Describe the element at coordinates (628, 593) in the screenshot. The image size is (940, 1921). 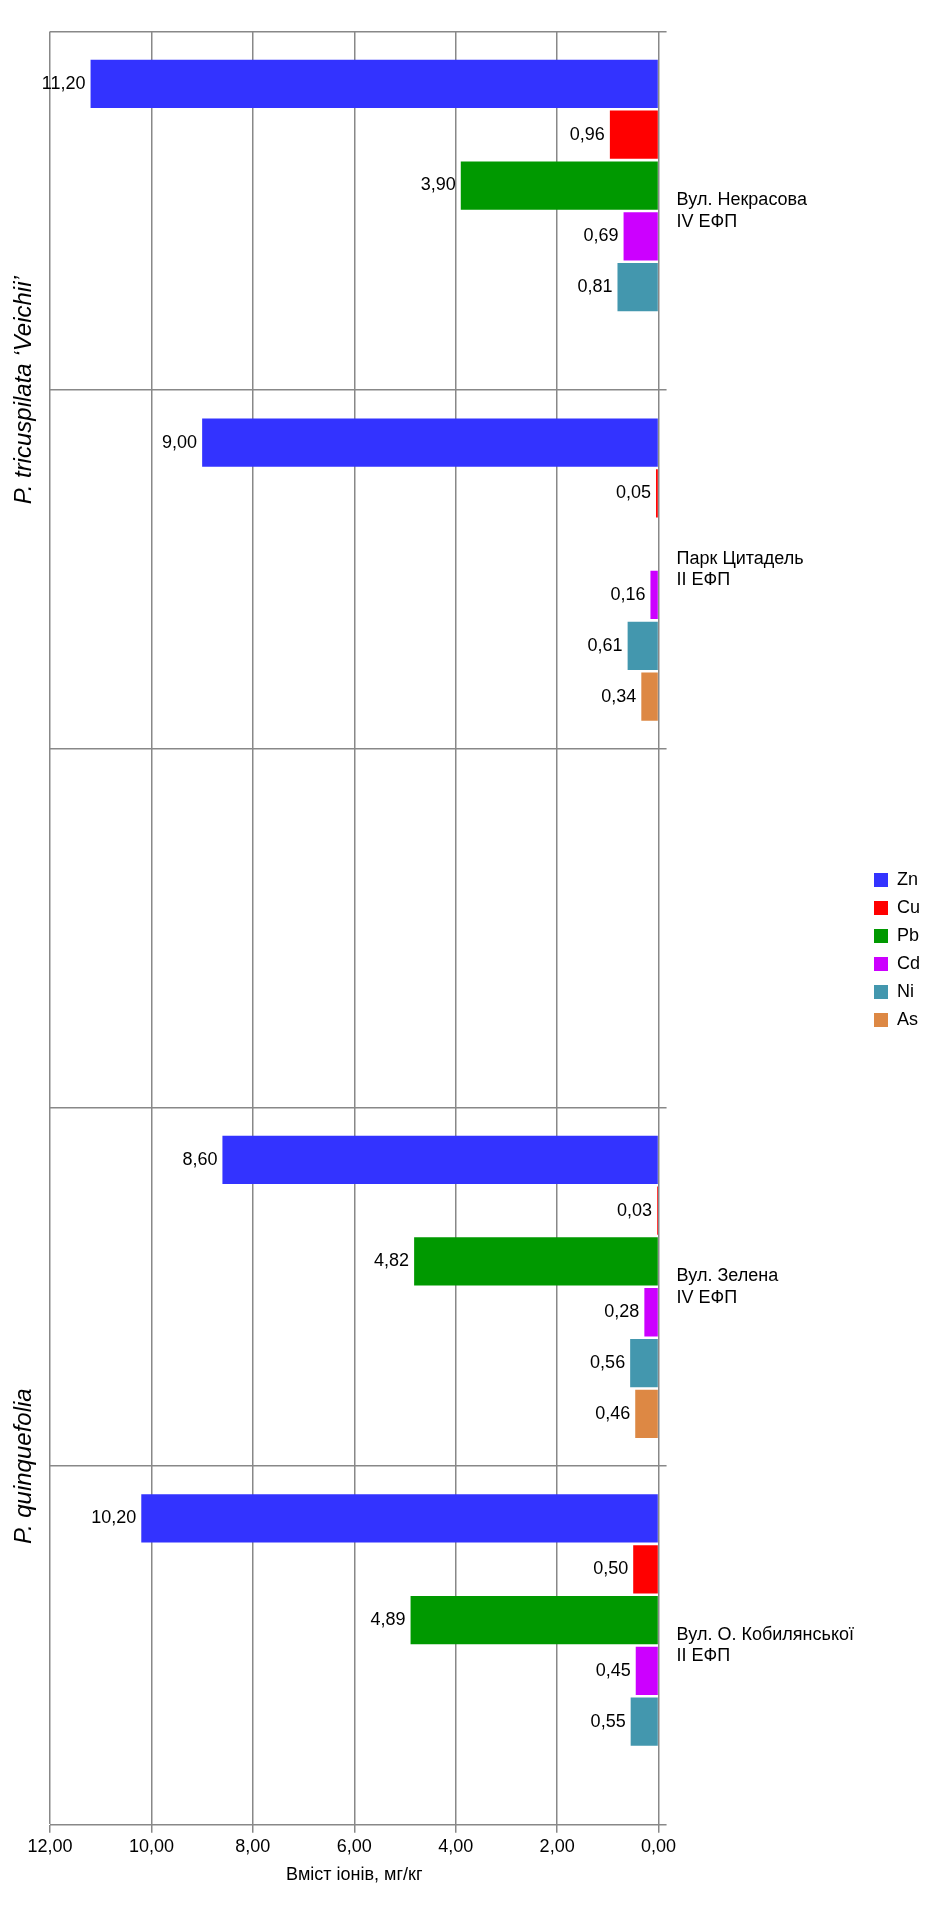
I see `data-label: 0,16` at that location.